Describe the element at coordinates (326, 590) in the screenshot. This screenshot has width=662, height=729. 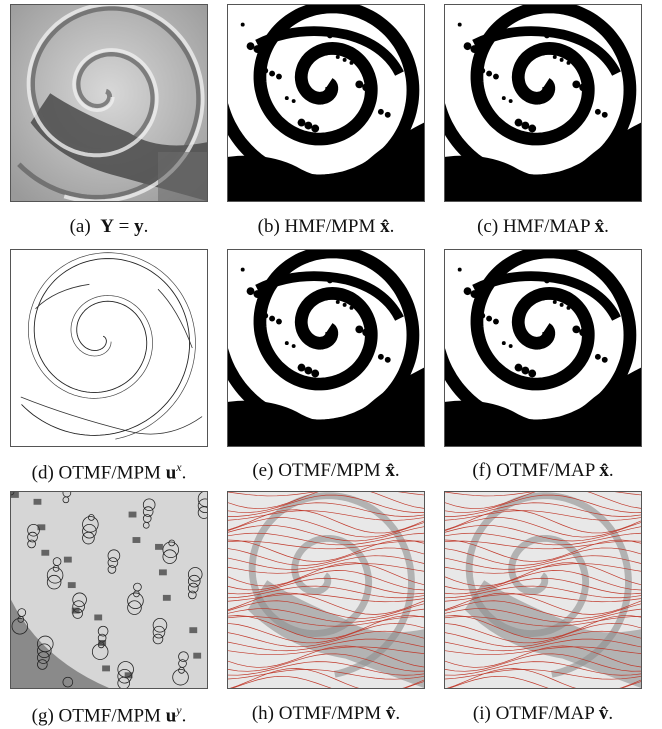
I see `panel-h-orientation-contours-mpm` at that location.